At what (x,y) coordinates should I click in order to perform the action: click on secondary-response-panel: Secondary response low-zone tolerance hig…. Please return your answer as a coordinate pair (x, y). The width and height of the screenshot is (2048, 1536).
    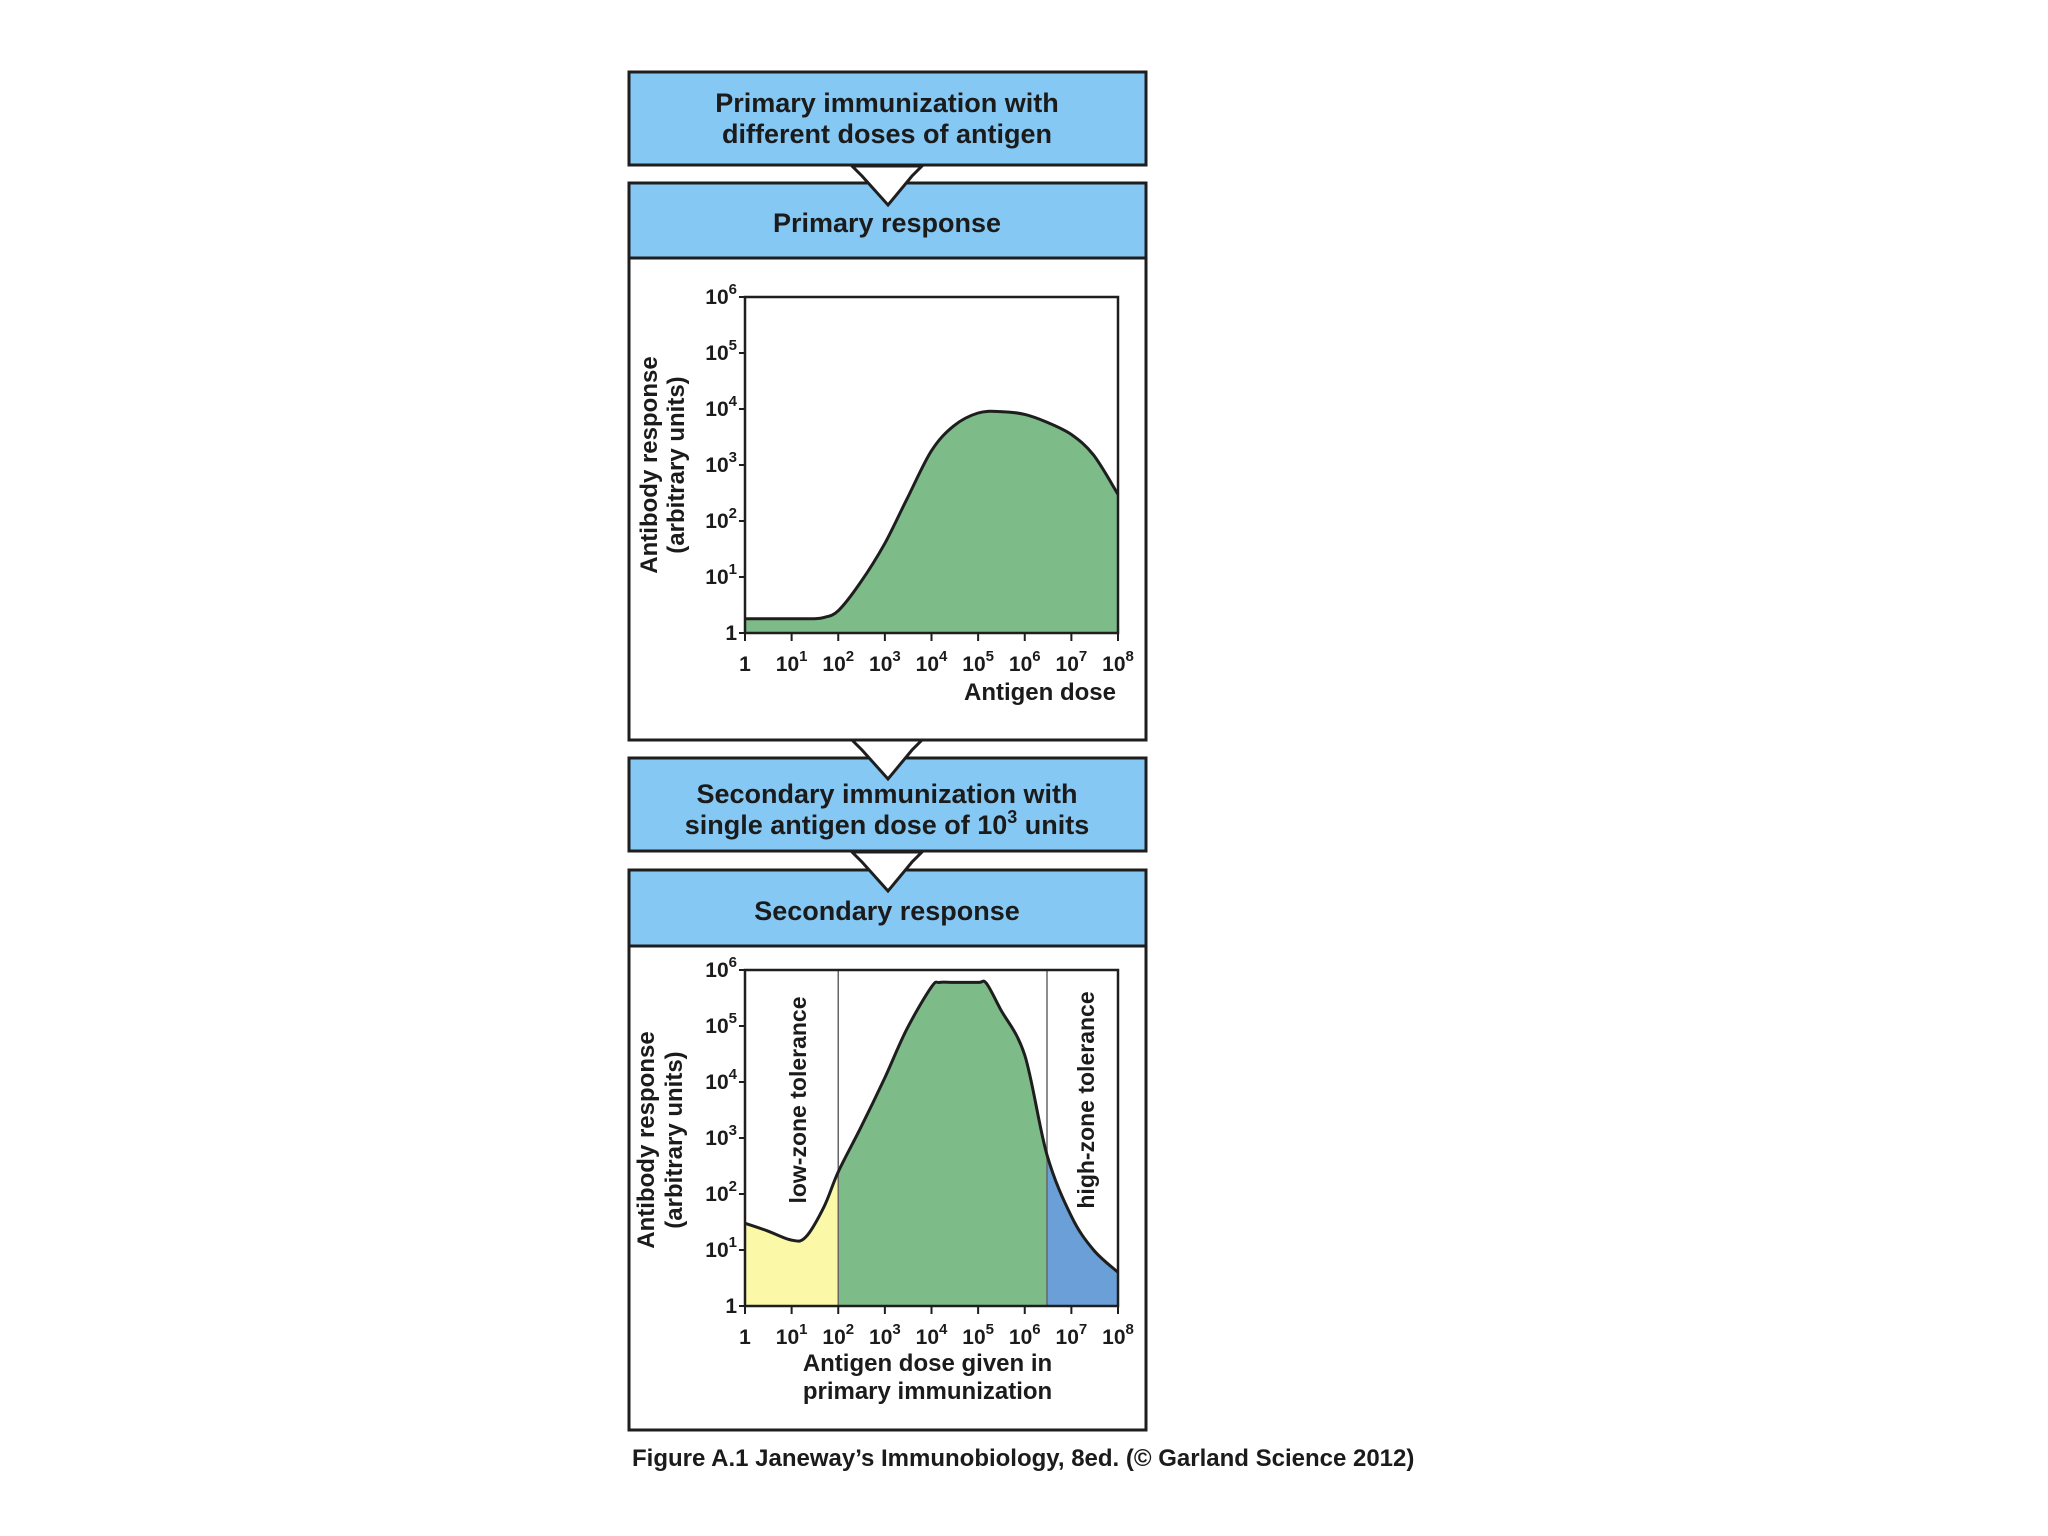
    Looking at the image, I should click on (887, 1150).